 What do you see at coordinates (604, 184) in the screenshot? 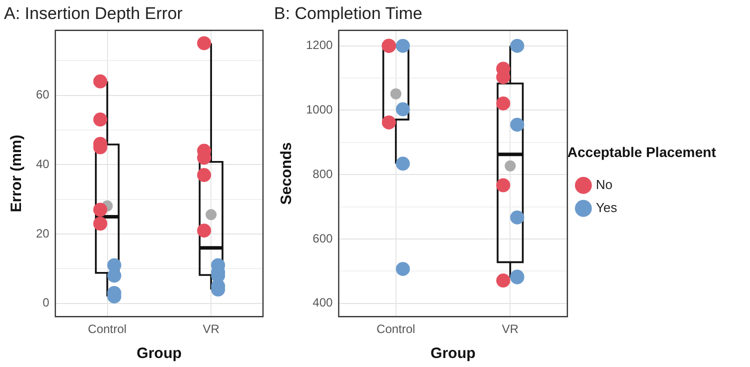
I see `legend-label: No` at bounding box center [604, 184].